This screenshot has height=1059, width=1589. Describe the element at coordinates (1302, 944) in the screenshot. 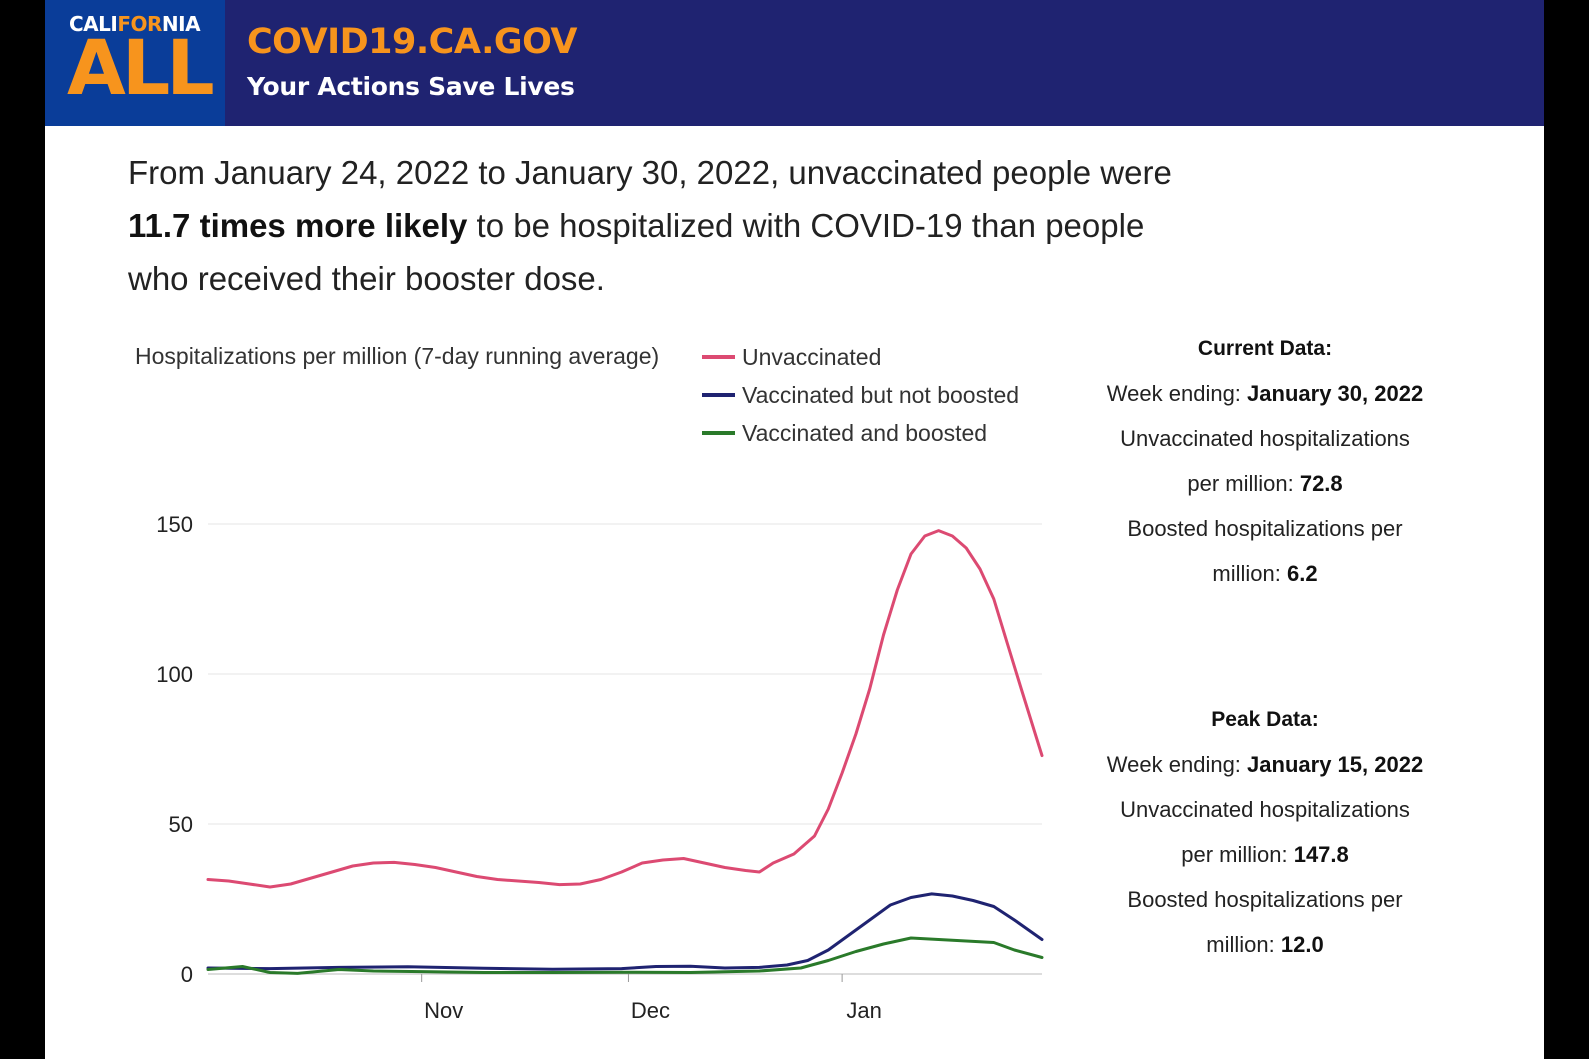

I see `peak-boosted-value: 12.0` at that location.